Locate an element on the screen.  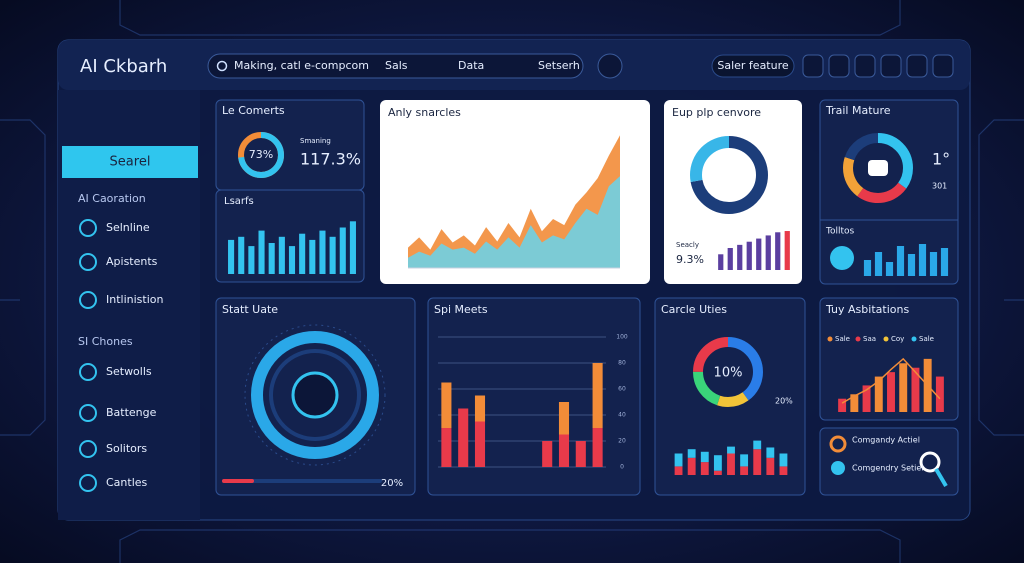
sidebar-item: Apistents is located at coordinates (132, 261).